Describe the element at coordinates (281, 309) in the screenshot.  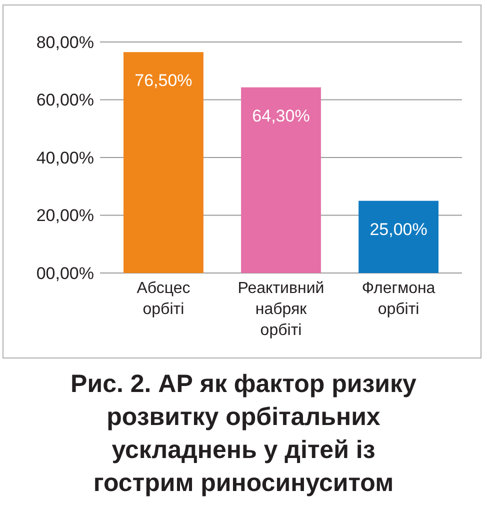
I see `x-tick-label: Реактивний набряк орбіті` at that location.